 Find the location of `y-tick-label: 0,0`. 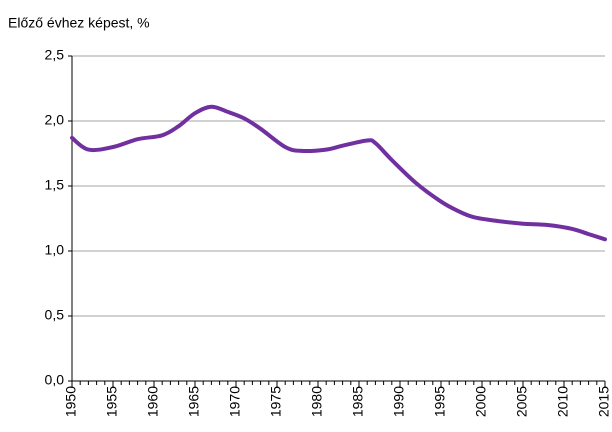

y-tick-label: 0,0 is located at coordinates (55, 380).